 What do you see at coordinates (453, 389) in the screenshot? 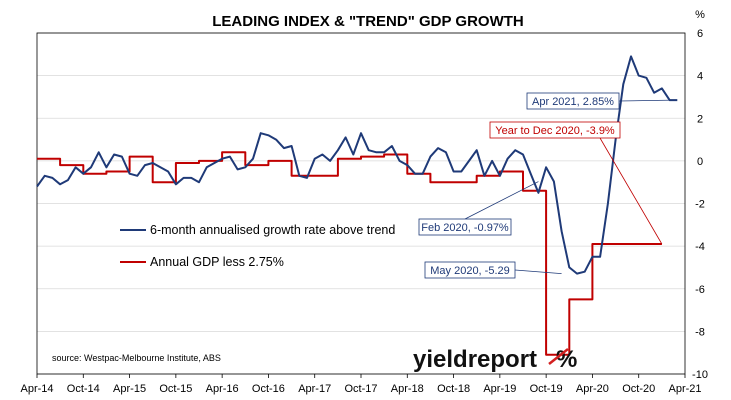
I see `x-tick-label: Oct-18` at bounding box center [453, 389].